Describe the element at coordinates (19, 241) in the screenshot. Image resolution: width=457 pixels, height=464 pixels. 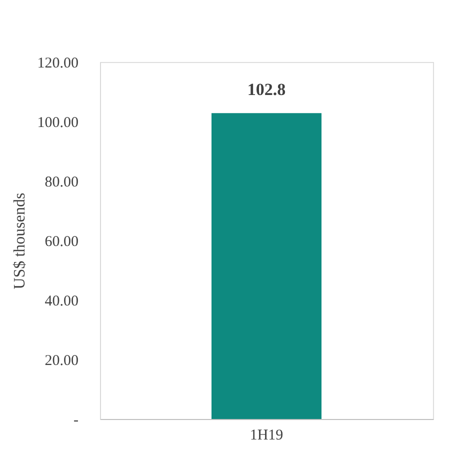
I see `y-axis-title: US$ thousends` at that location.